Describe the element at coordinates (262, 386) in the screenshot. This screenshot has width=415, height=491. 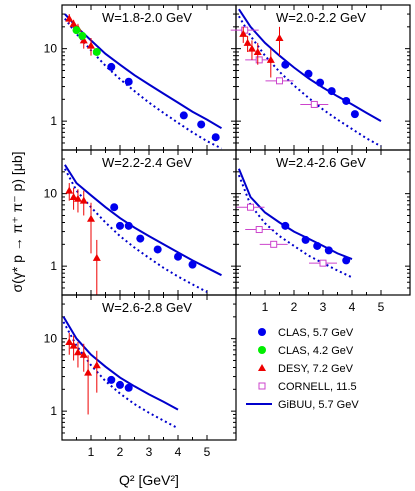
I see `legend-marker-cornell` at that location.